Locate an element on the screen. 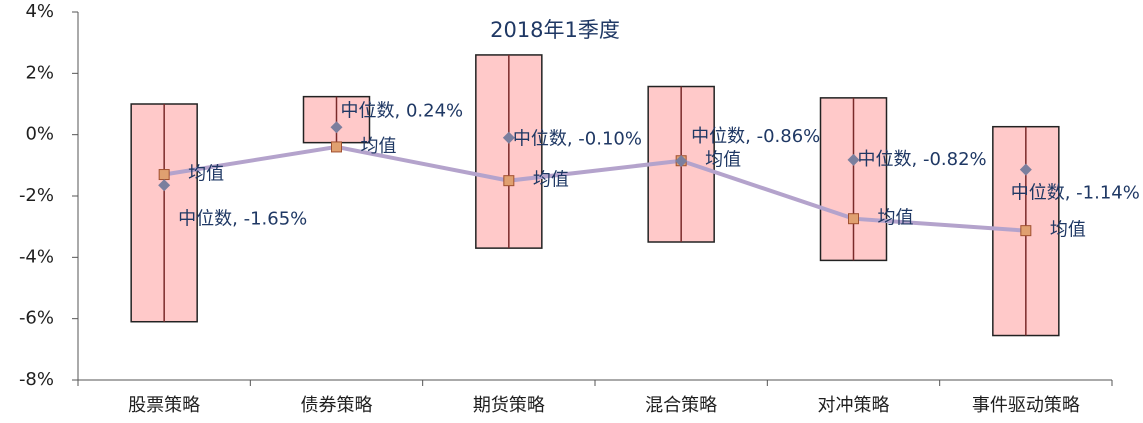  x-tick-label: 债券策略 is located at coordinates (337, 405).